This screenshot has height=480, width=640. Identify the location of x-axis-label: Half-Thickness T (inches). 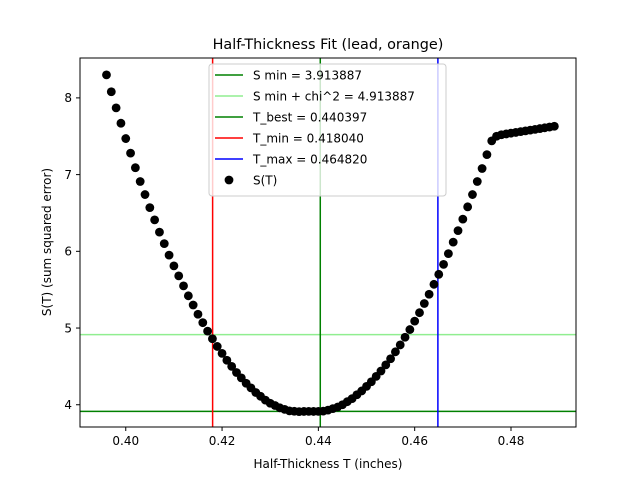
(328, 464).